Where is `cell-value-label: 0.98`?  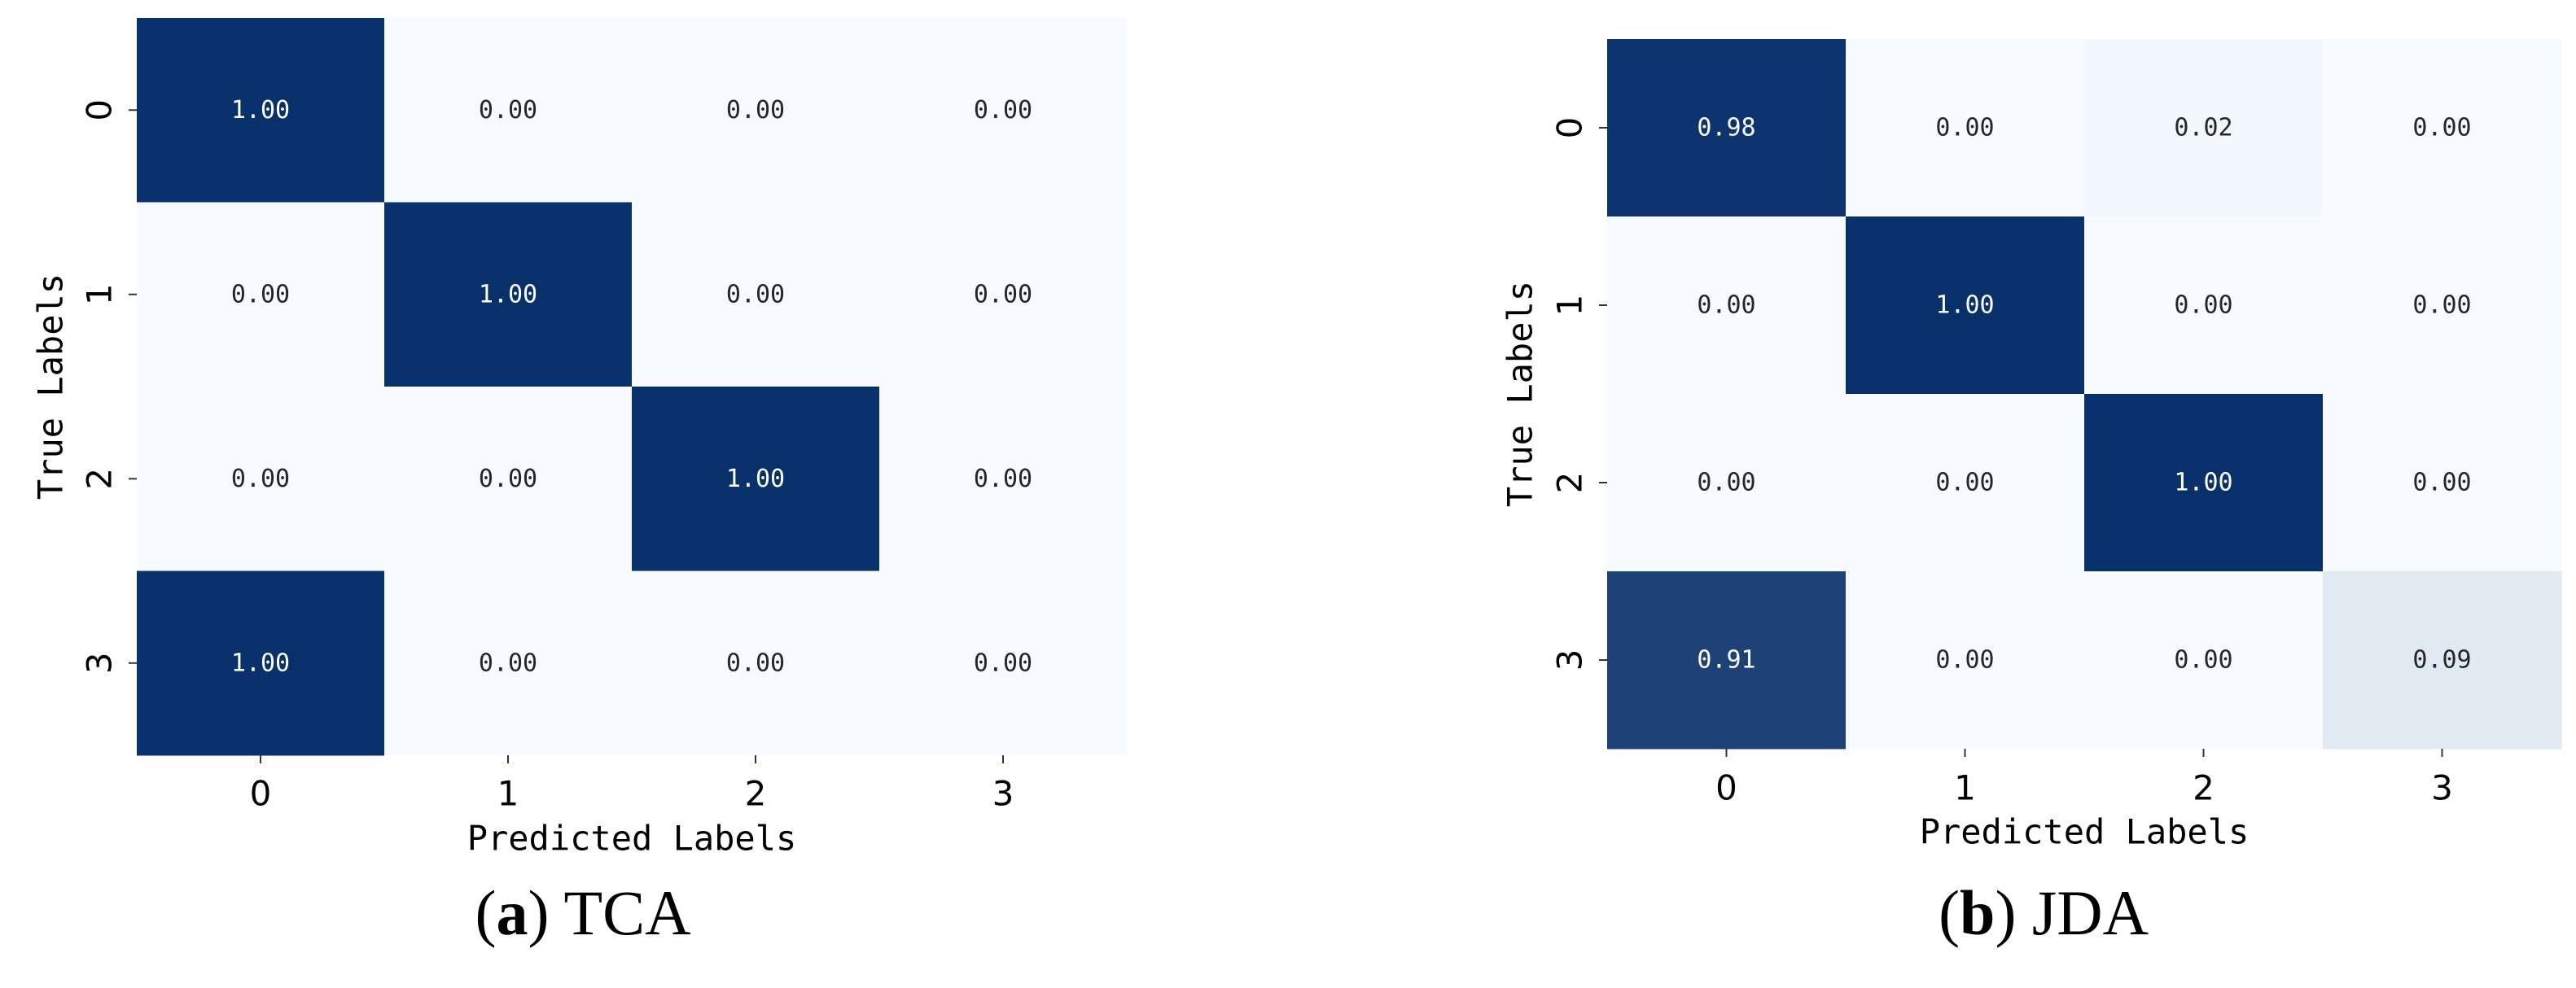 cell-value-label: 0.98 is located at coordinates (1726, 128).